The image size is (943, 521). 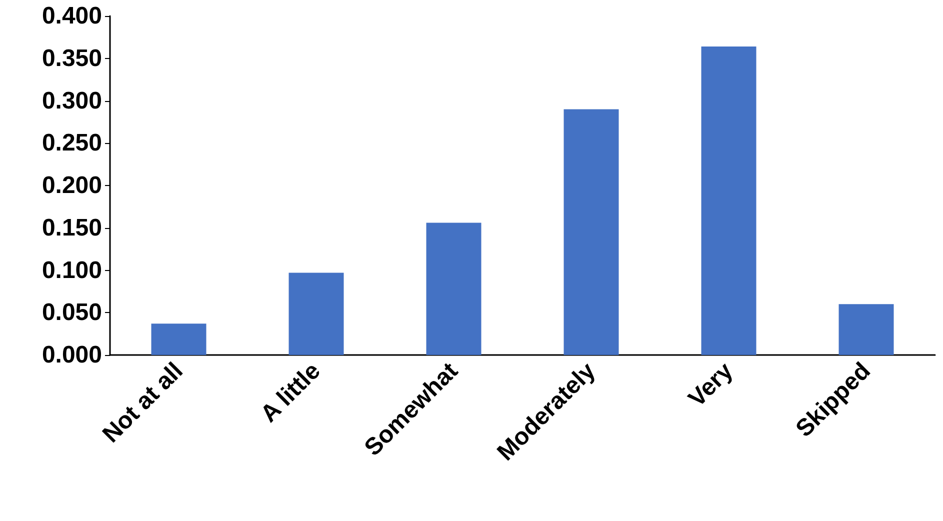 I want to click on y-tick-label: 0.400, so click(x=72, y=16).